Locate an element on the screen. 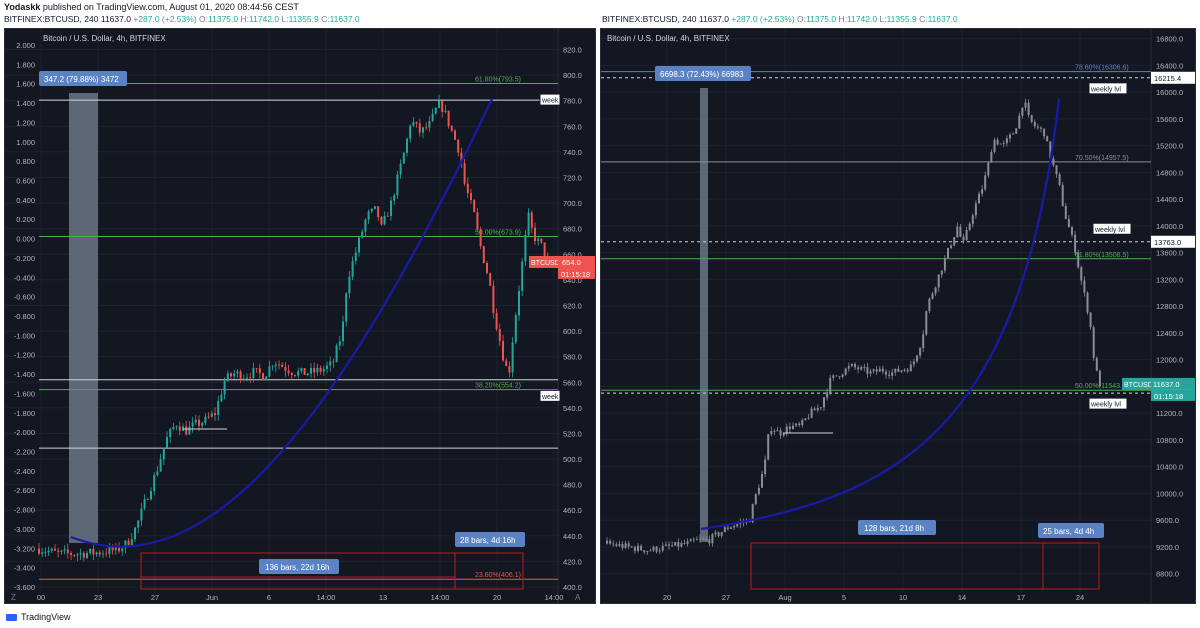  open-value: 11375.0 is located at coordinates (223, 19).